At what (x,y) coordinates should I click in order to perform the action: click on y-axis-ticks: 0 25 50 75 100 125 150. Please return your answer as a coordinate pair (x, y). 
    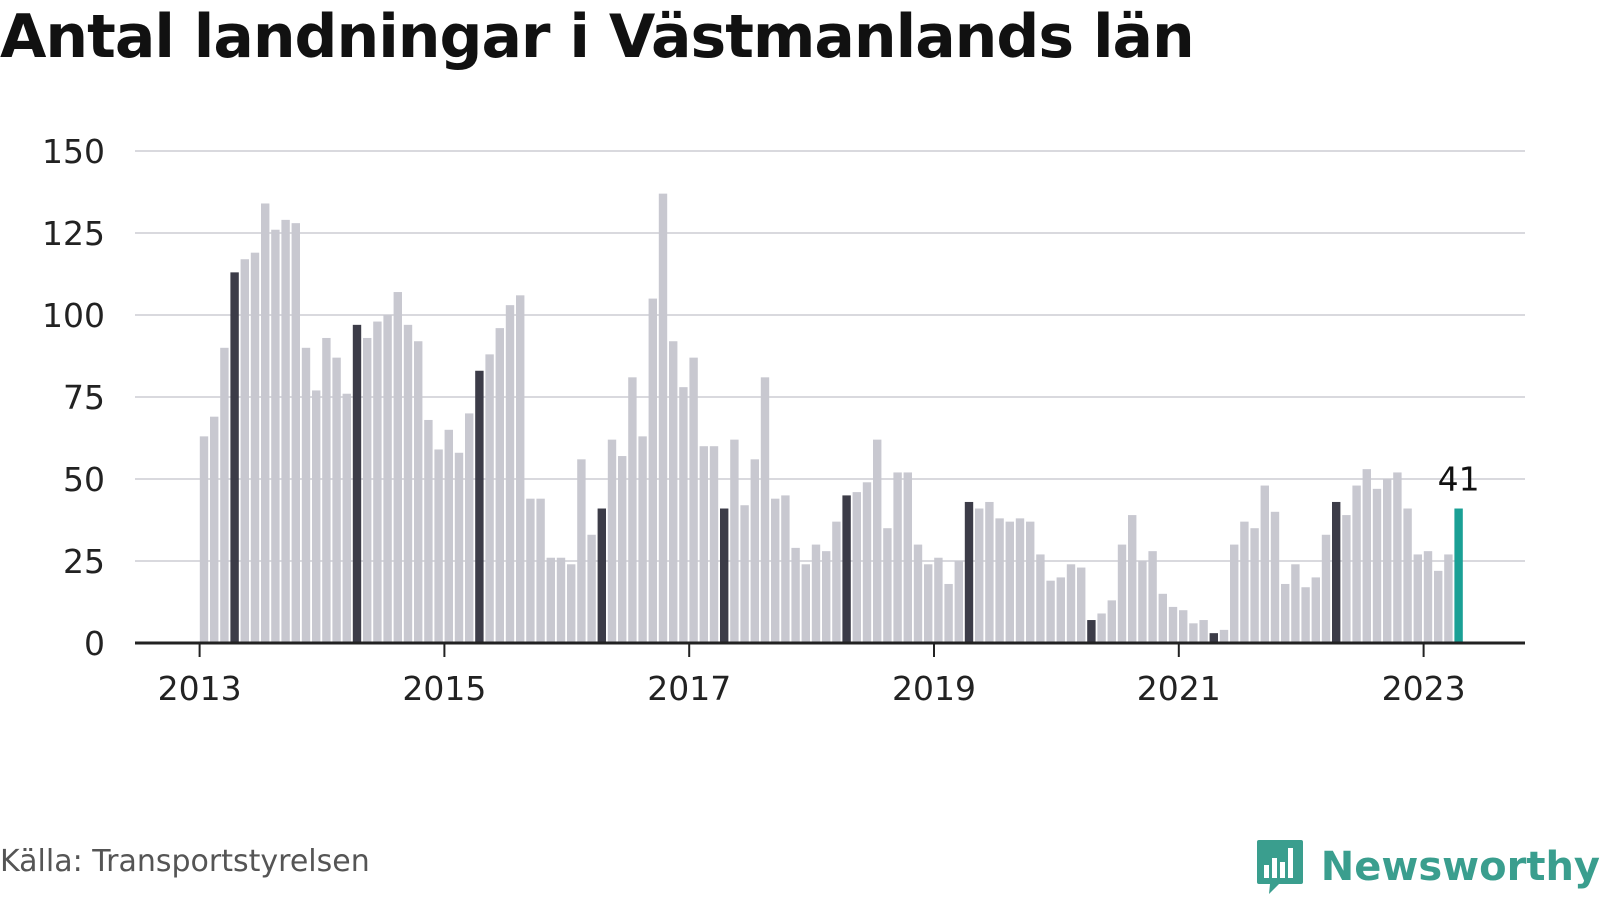
    Looking at the image, I should click on (73, 397).